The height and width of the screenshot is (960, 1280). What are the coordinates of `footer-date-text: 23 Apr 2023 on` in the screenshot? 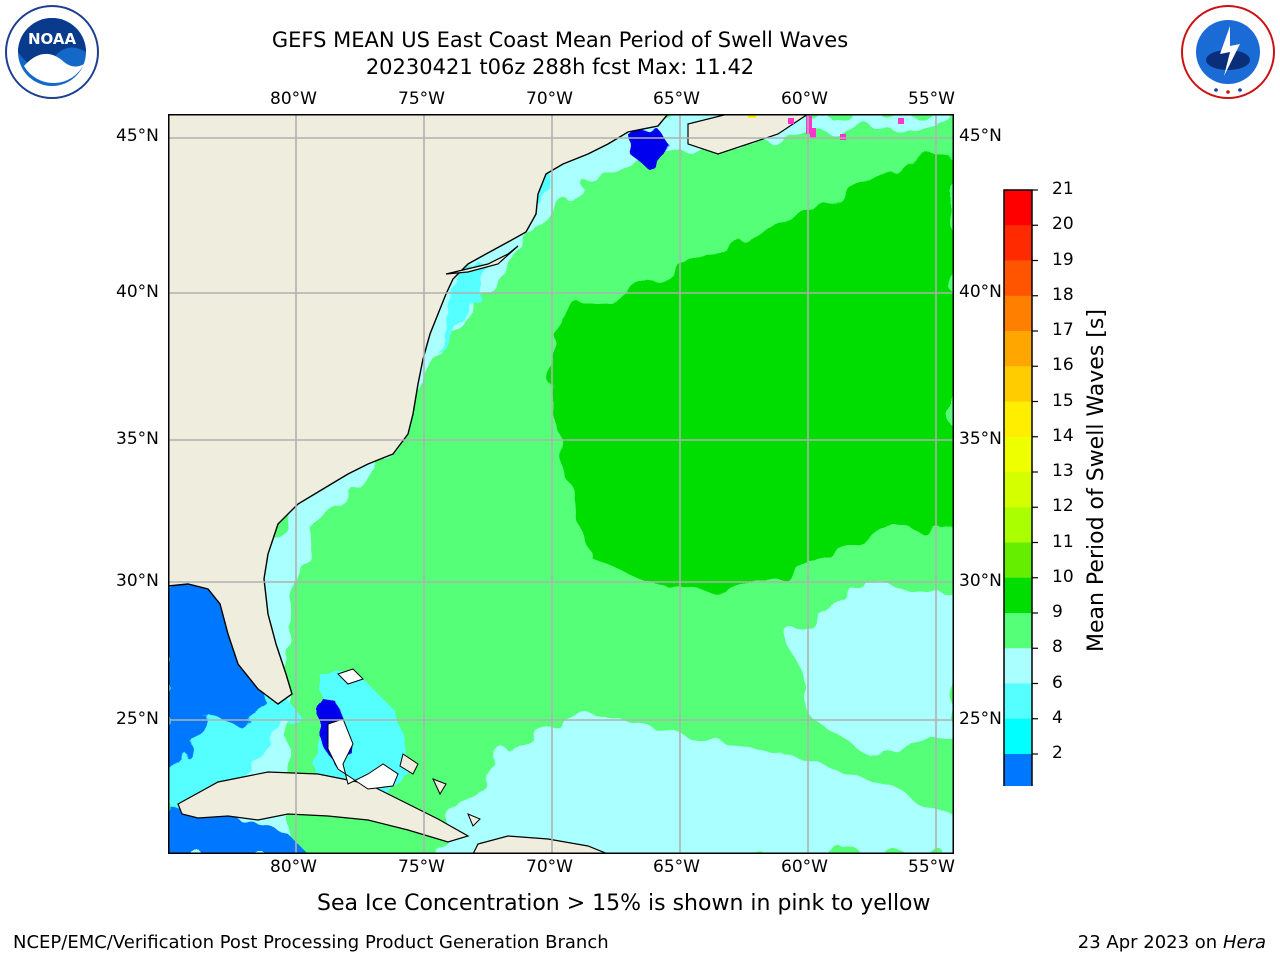 It's located at (1150, 942).